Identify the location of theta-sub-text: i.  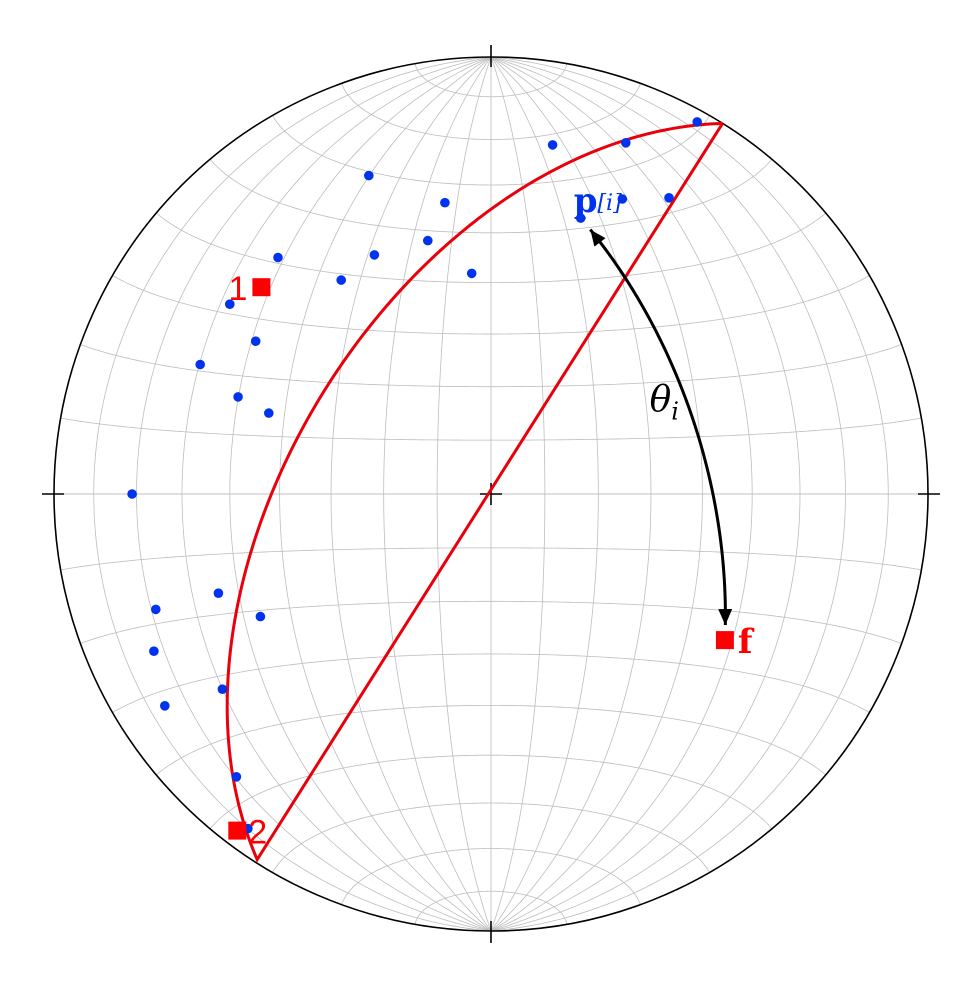
(675, 412).